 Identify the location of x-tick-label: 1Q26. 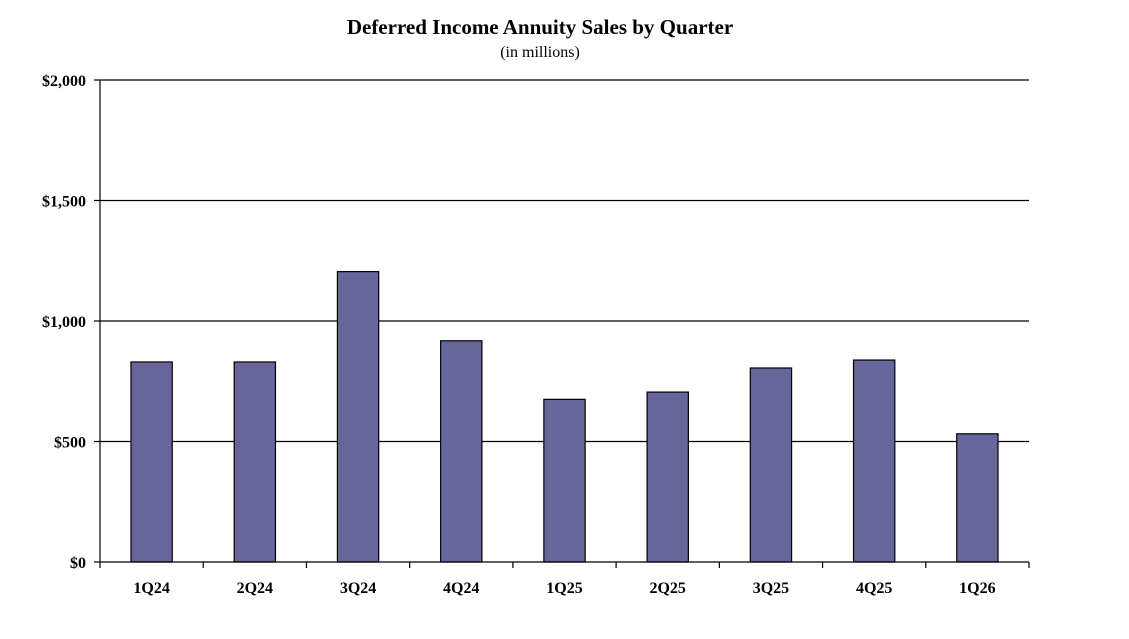
(977, 588).